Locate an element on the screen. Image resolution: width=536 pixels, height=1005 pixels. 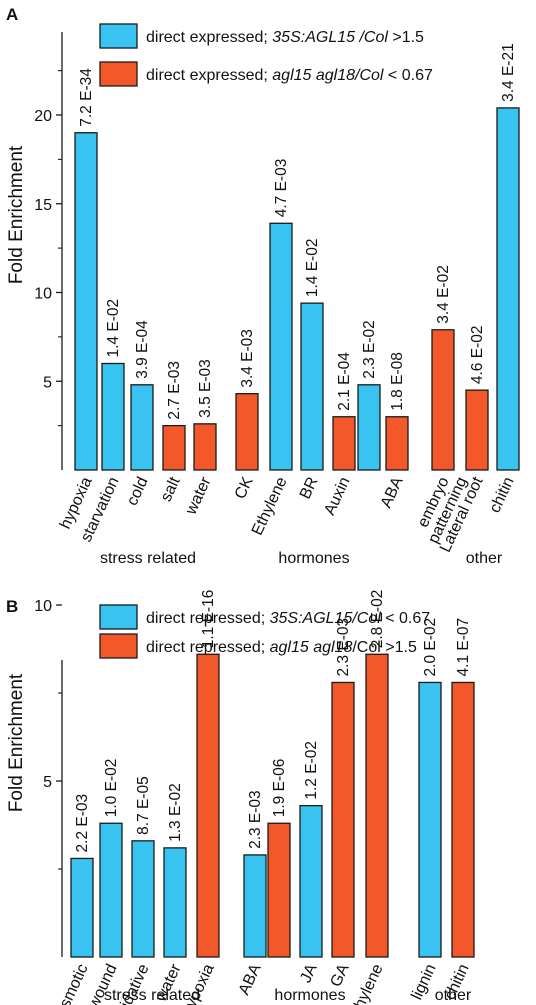
legend-text-part: /Col >1.5 is located at coordinates (384, 647).